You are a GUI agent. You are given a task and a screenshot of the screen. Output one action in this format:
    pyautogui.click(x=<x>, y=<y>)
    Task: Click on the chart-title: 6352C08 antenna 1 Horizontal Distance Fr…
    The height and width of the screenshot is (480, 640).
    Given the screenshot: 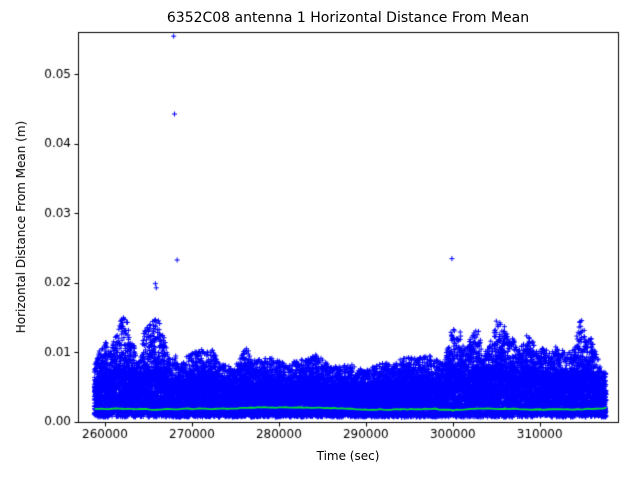 What is the action you would take?
    pyautogui.click(x=348, y=18)
    